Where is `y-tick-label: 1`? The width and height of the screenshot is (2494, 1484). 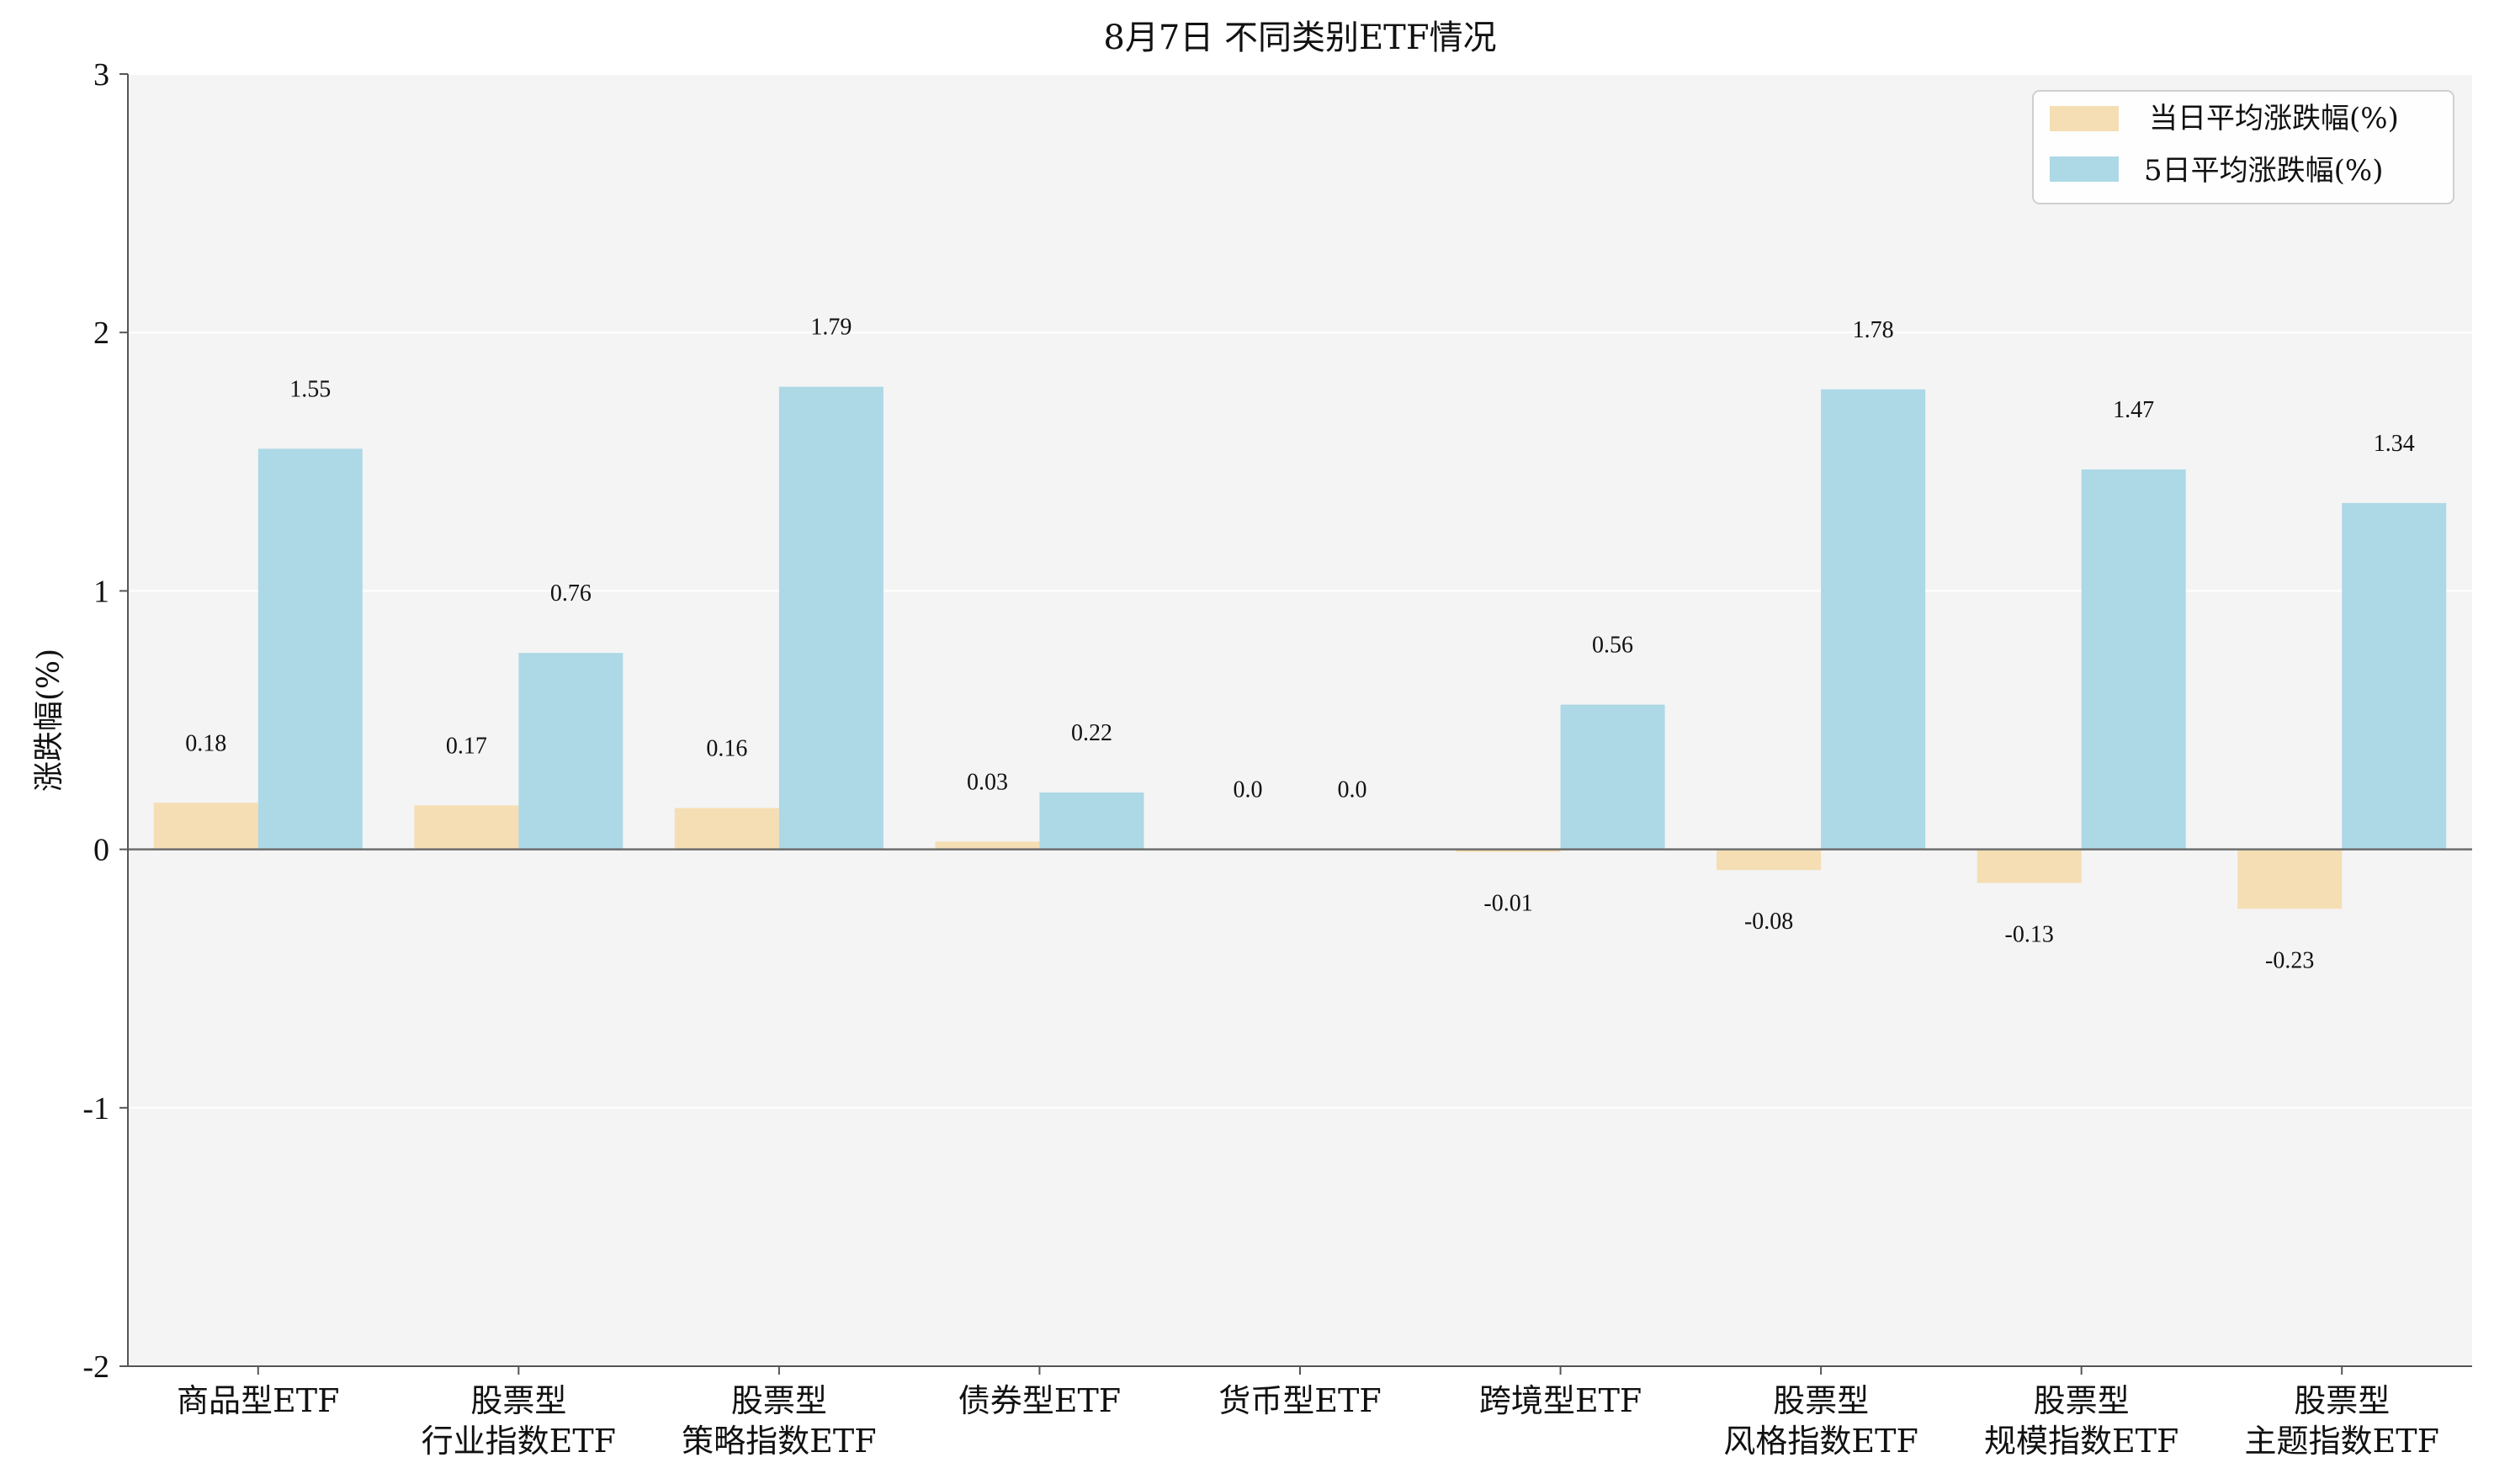 y-tick-label: 1 is located at coordinates (101, 591).